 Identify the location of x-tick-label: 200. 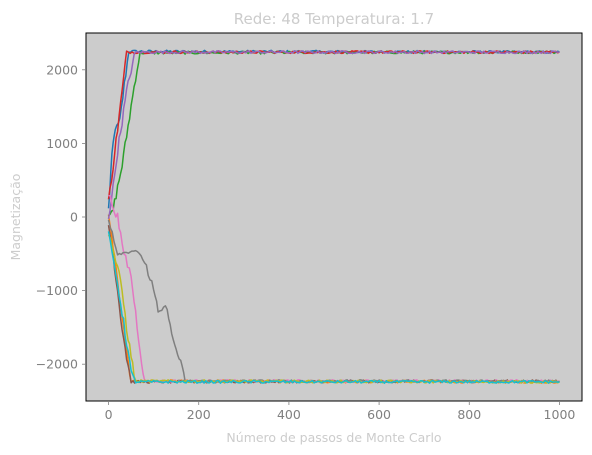
(199, 414).